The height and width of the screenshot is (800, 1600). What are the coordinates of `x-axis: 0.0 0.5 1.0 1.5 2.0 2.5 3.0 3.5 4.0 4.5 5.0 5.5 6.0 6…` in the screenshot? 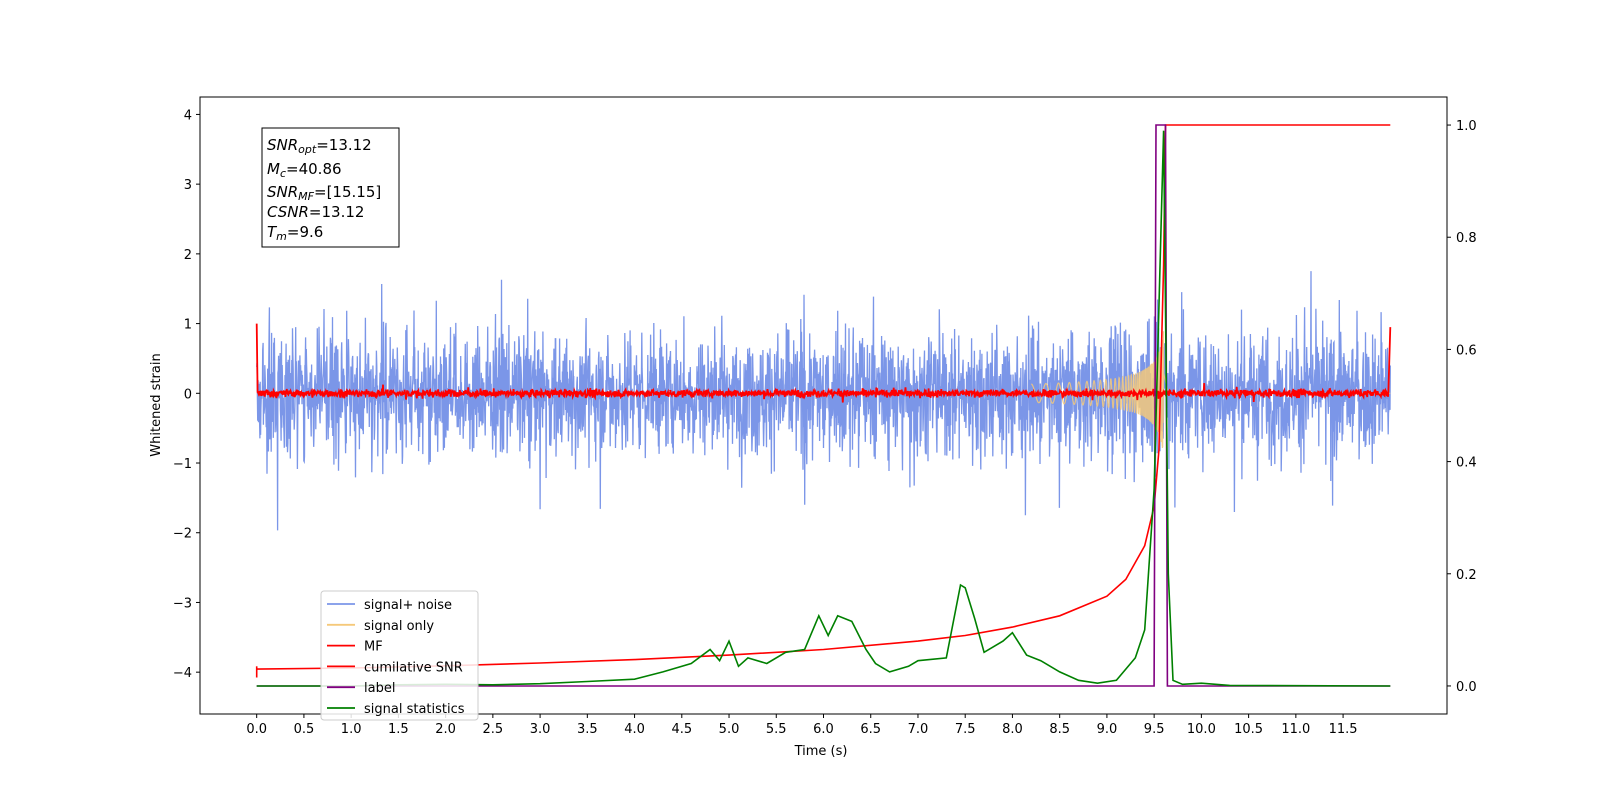 It's located at (802, 725).